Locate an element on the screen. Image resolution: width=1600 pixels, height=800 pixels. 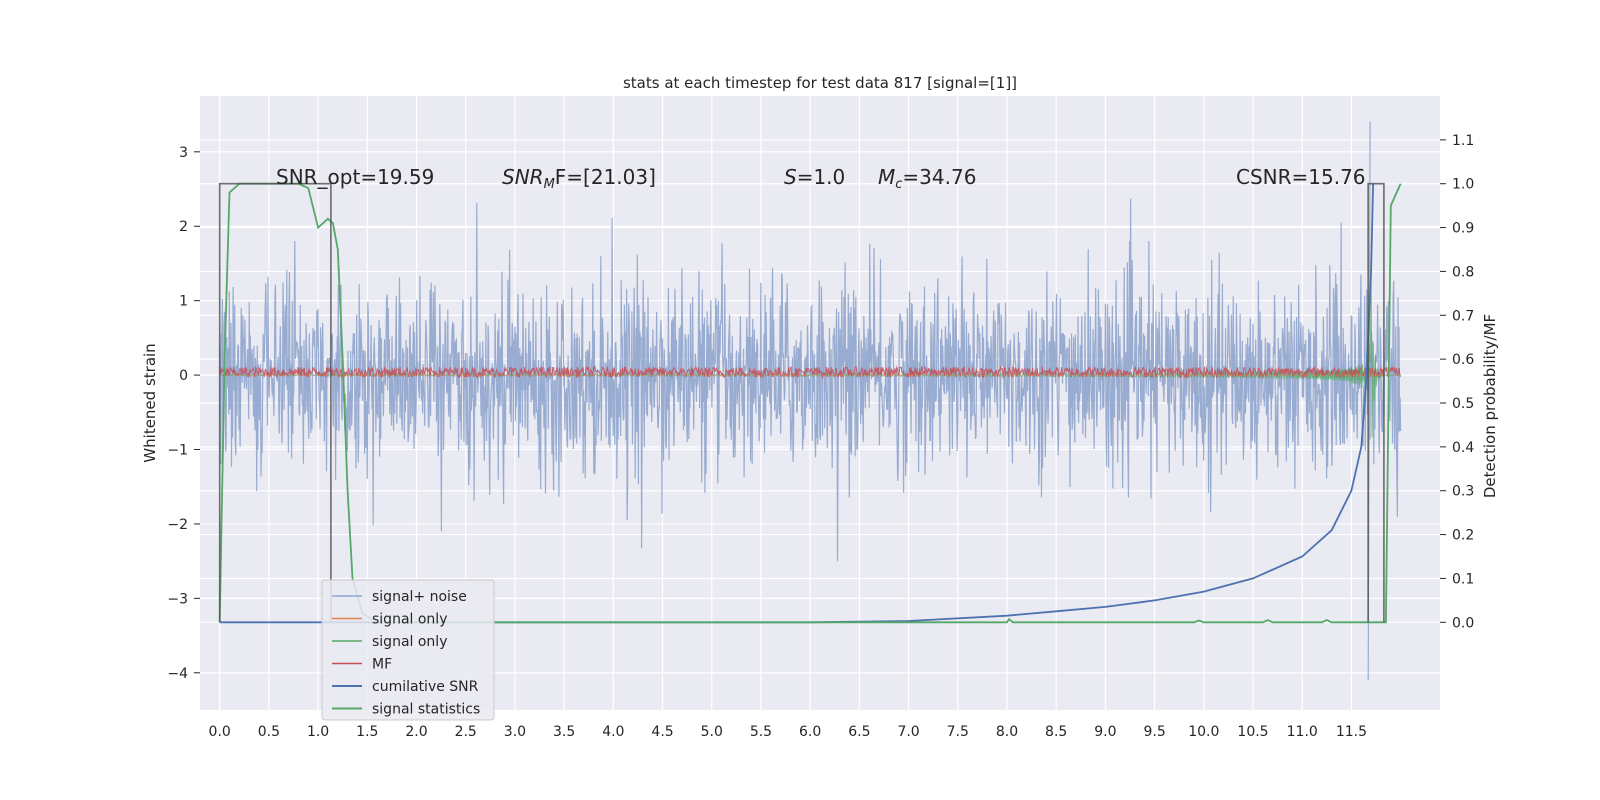
annotation-snr-opt: SNR_opt=19.59 is located at coordinates (355, 177).